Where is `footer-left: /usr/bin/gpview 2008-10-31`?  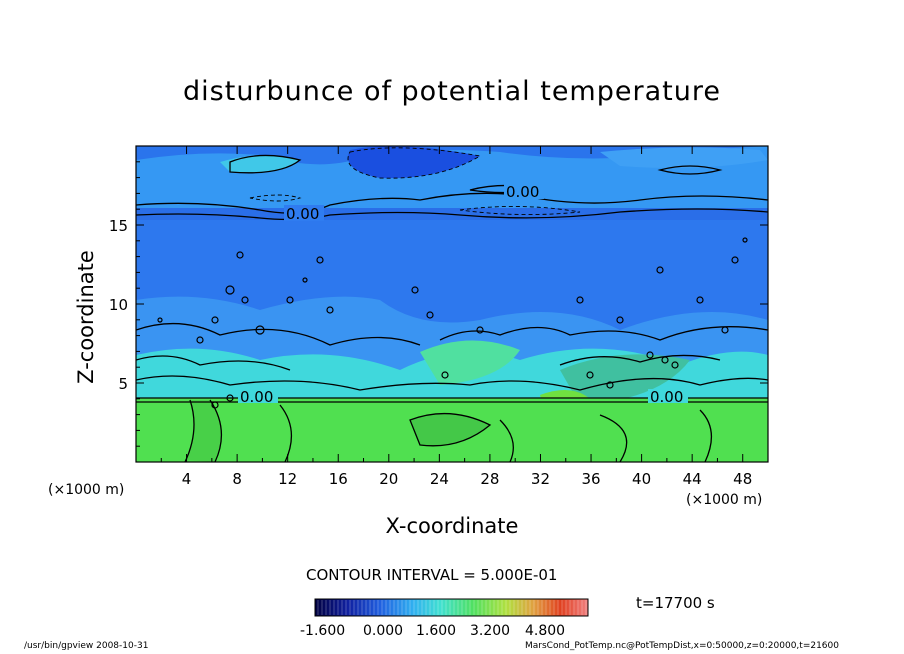
footer-left: /usr/bin/gpview 2008-10-31 is located at coordinates (86, 646).